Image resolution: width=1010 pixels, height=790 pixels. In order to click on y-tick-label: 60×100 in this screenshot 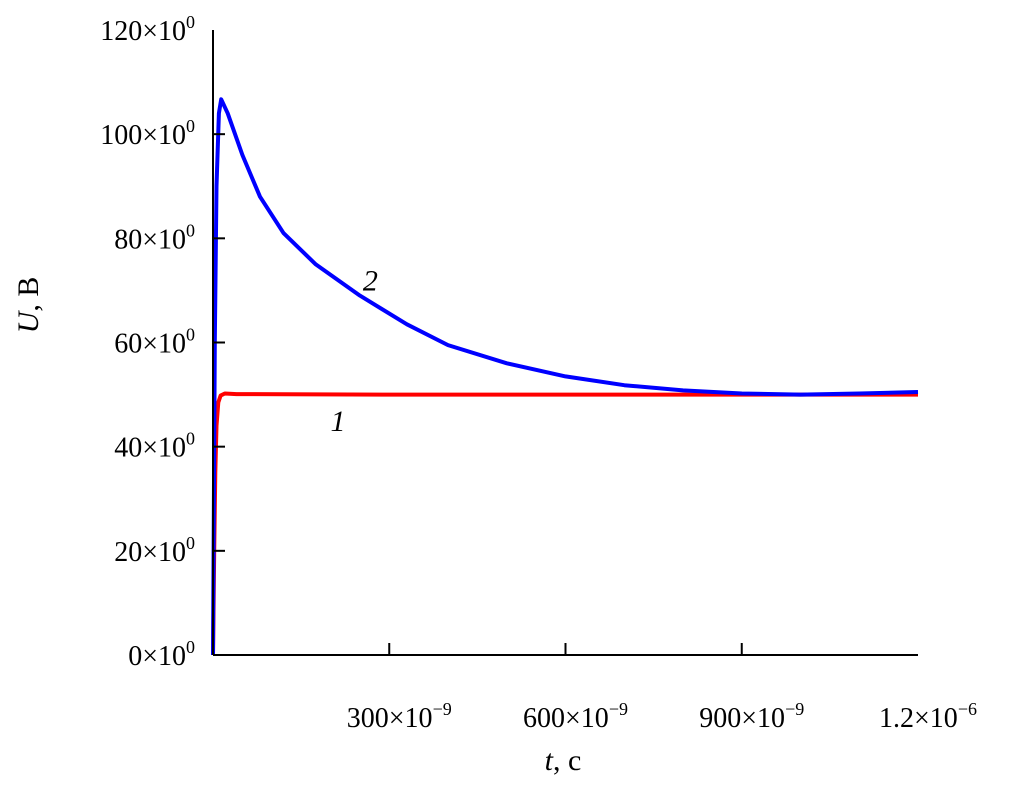, I will do `click(154, 342)`.